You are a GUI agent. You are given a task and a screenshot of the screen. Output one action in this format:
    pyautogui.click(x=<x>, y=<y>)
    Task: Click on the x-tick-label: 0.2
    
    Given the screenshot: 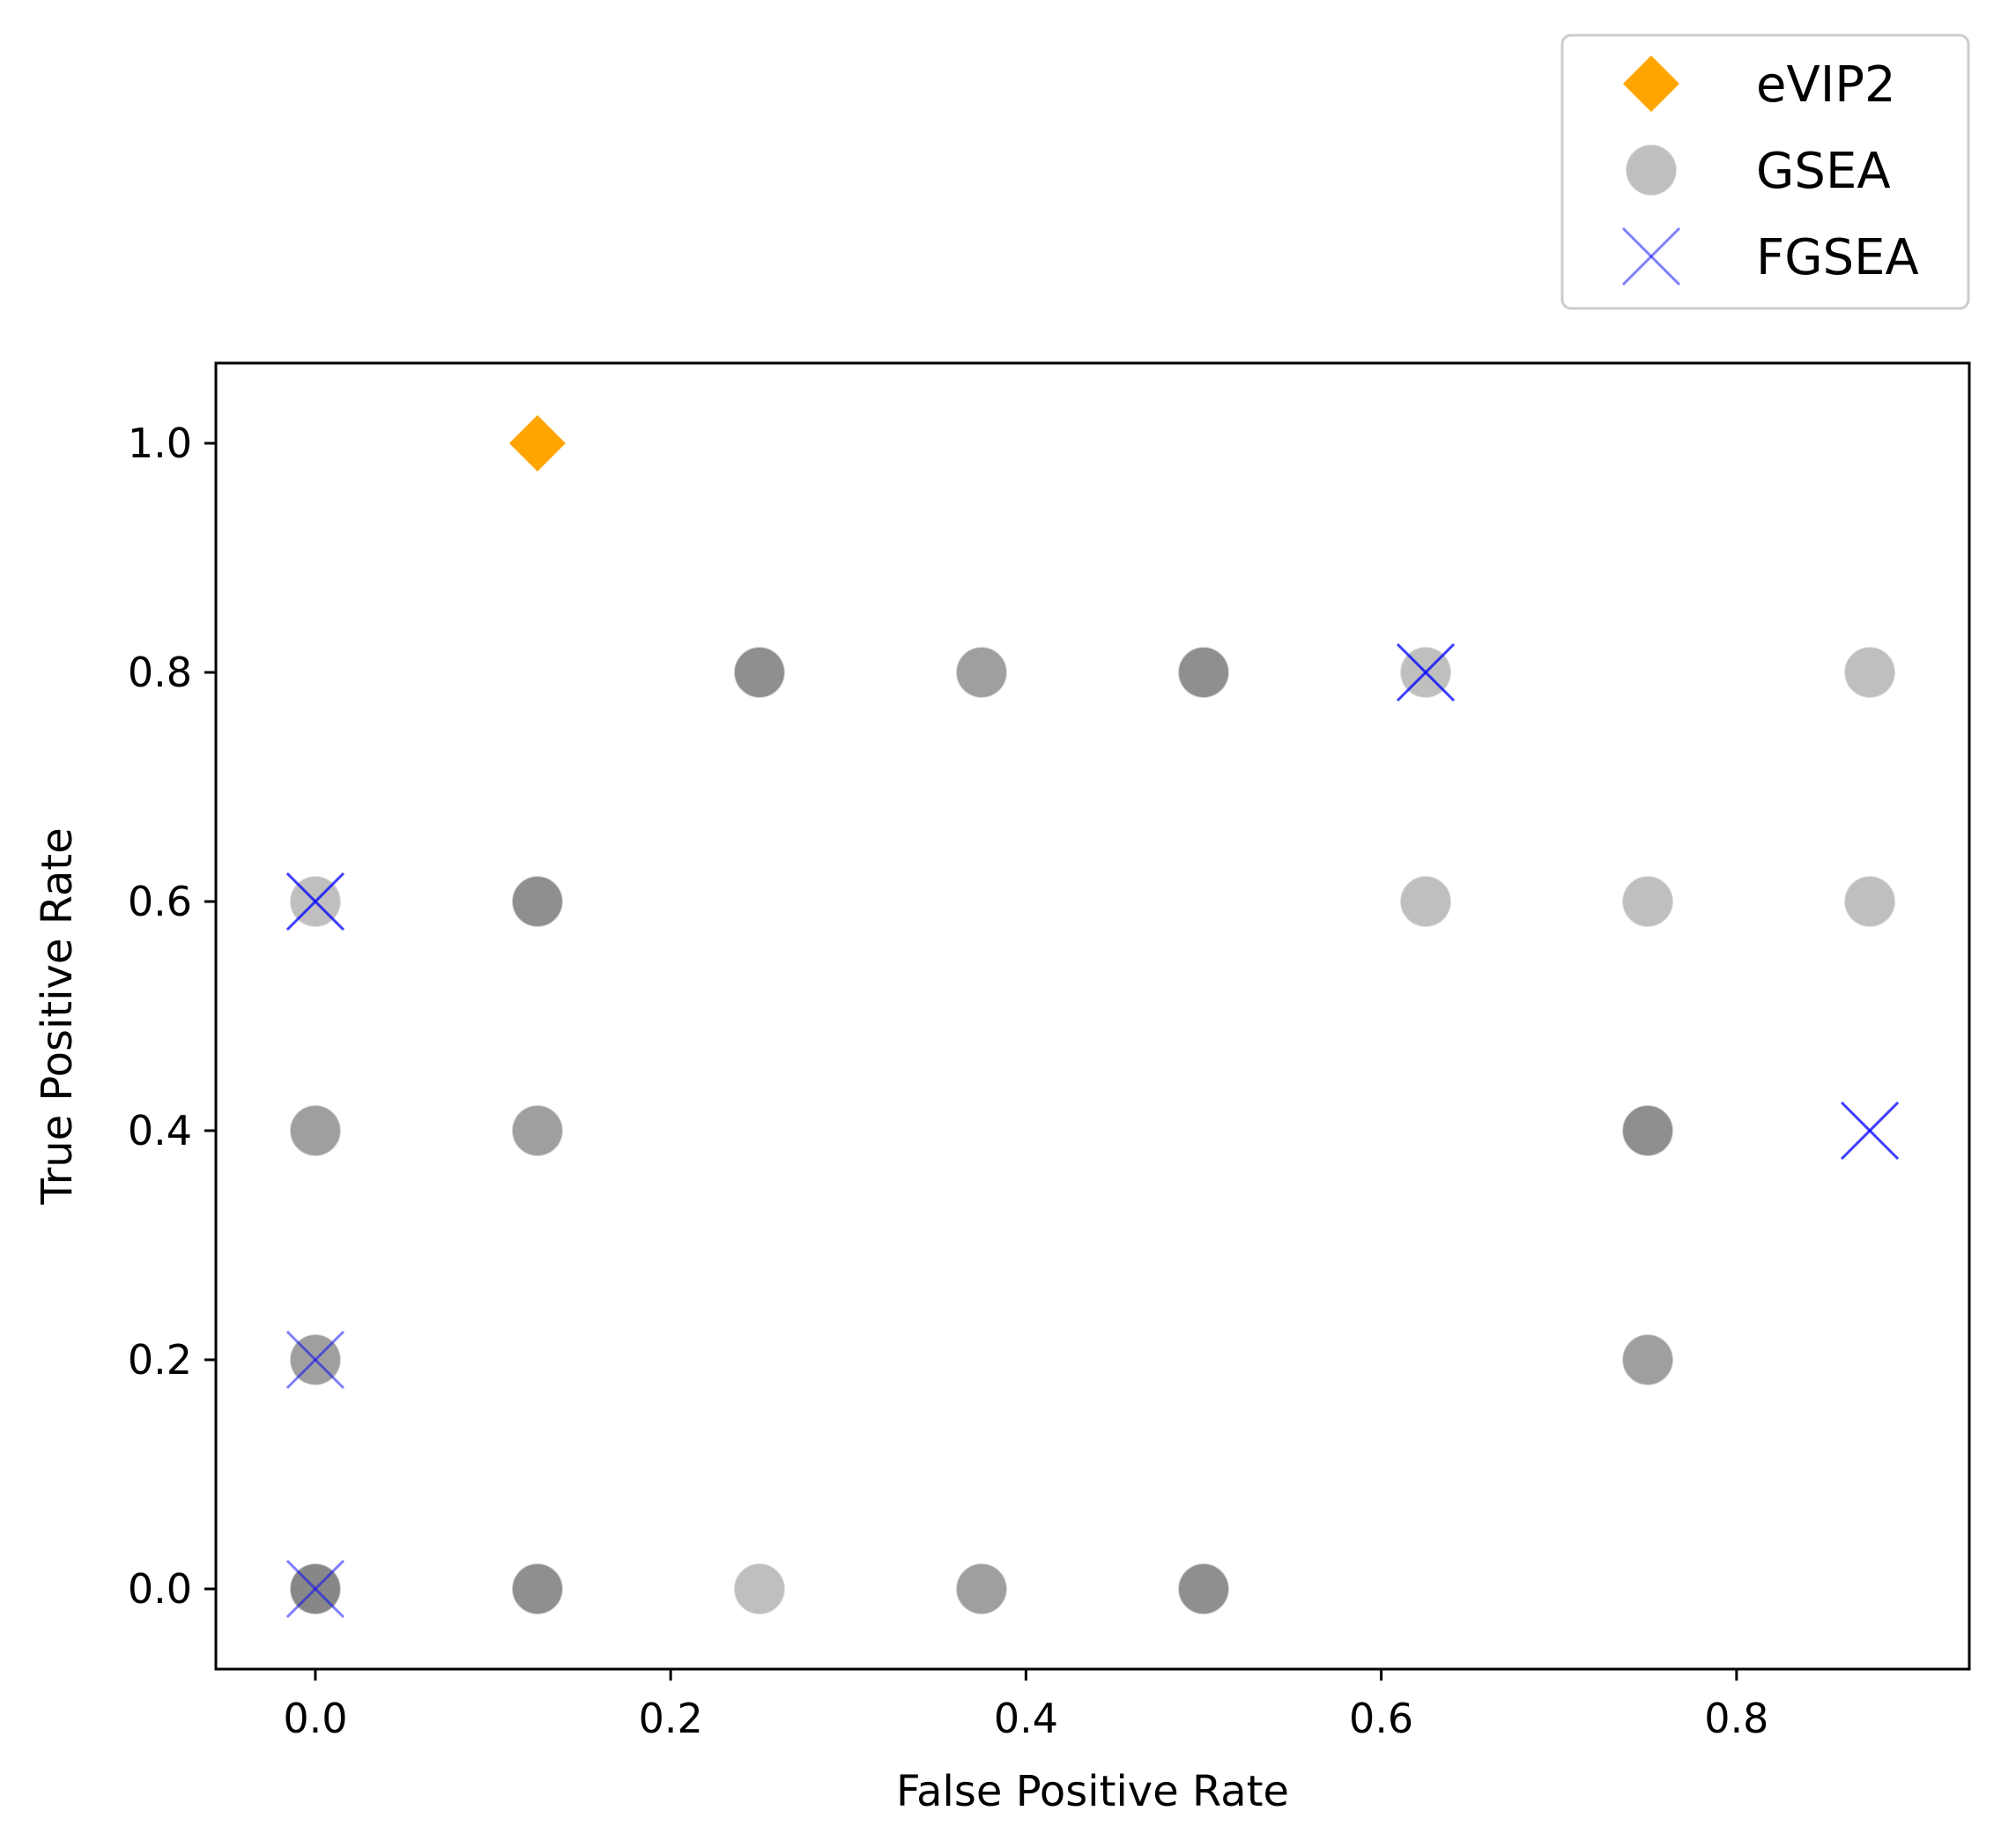 What is the action you would take?
    pyautogui.click(x=671, y=1718)
    